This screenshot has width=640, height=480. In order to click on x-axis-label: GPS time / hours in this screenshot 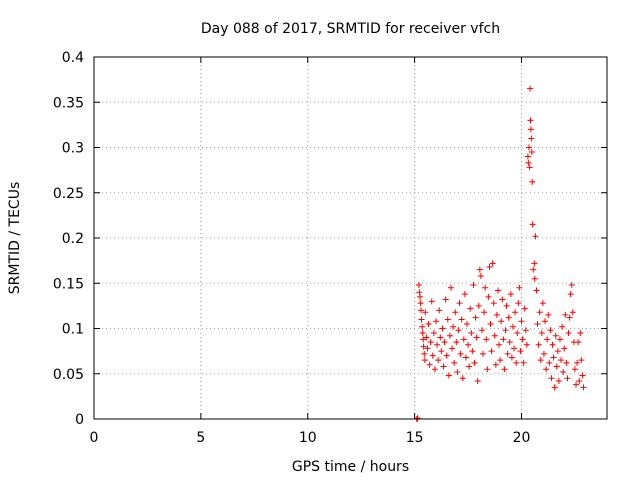, I will do `click(350, 467)`.